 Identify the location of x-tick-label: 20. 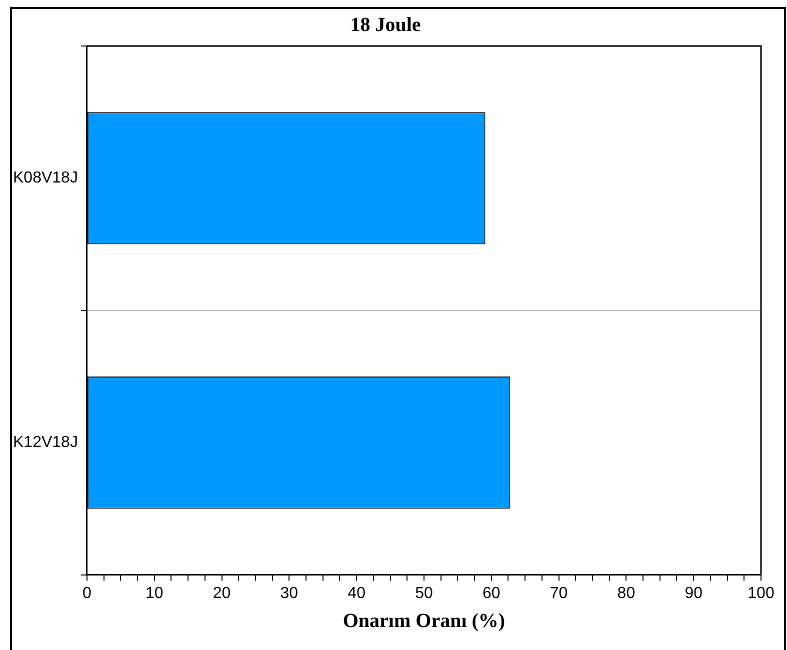
(221, 593).